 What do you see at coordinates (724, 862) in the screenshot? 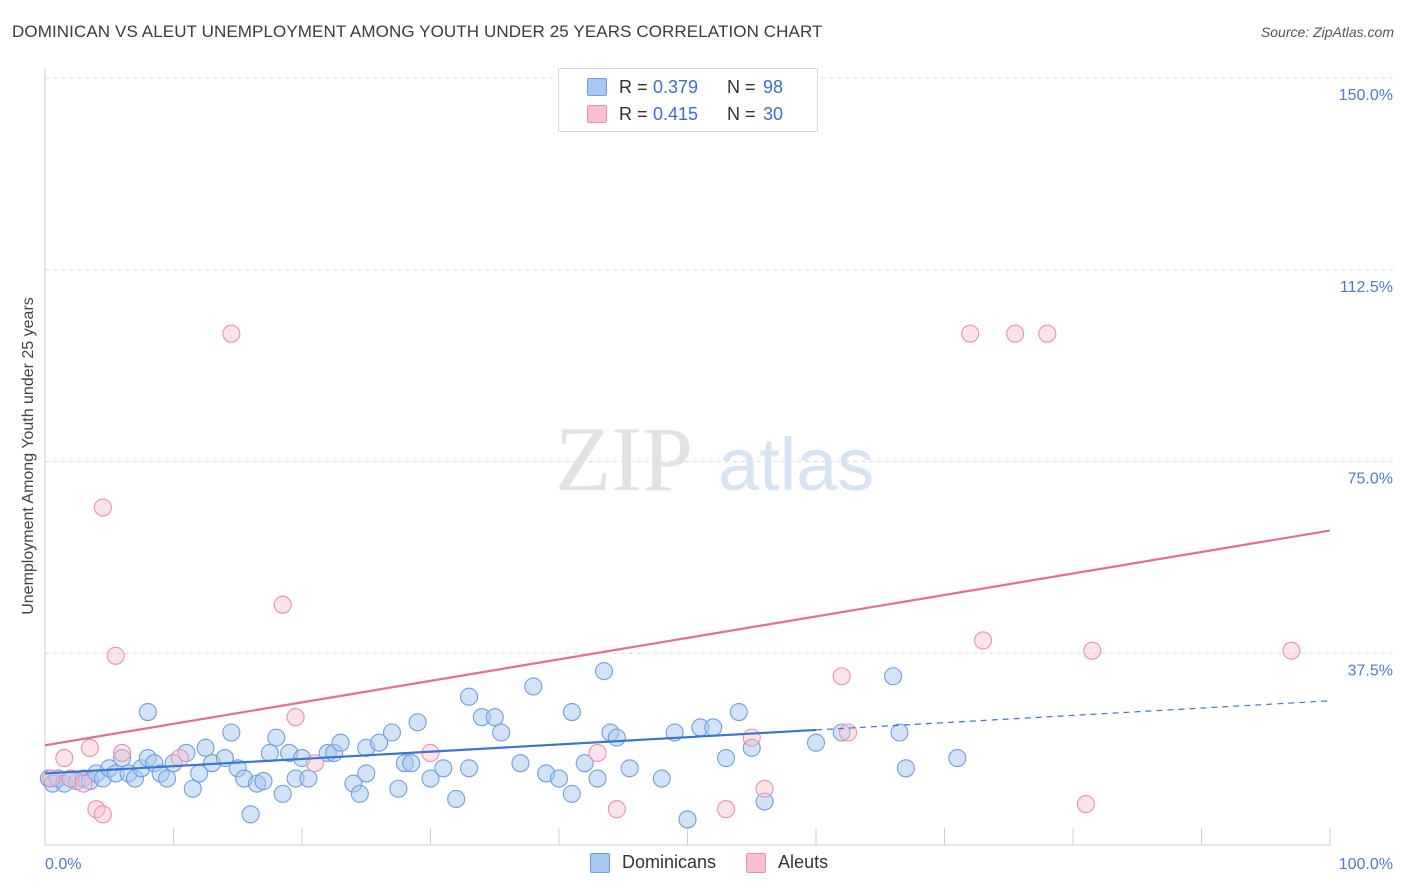
I see `series-legend: Dominicans Aleuts` at bounding box center [724, 862].